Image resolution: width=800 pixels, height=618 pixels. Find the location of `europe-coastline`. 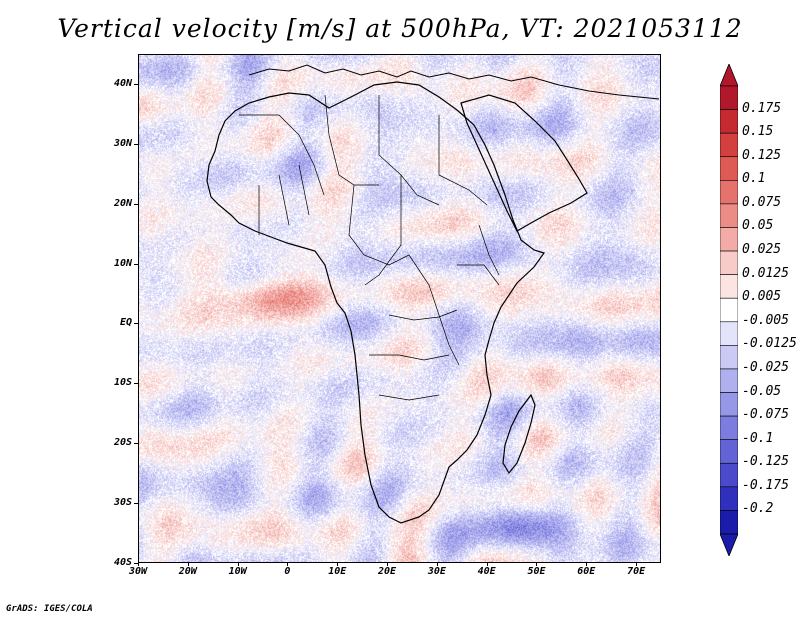

europe-coastline is located at coordinates (454, 82).